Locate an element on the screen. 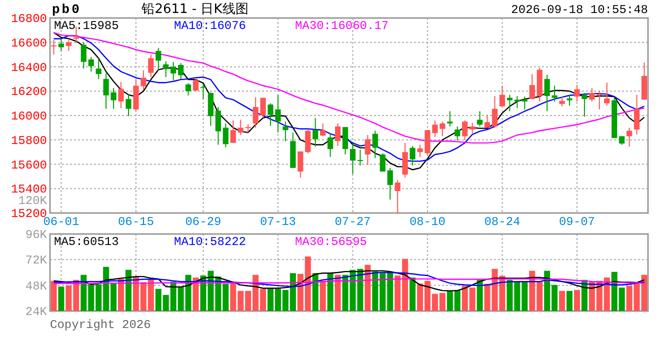 This screenshot has height=360, width=660. y-tick-label: 72K is located at coordinates (36, 261).